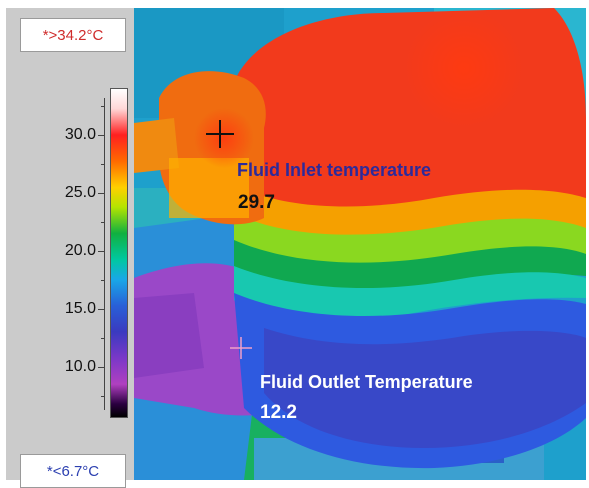 This screenshot has width=589, height=488. I want to click on scale-tick-label: 10.0, so click(80, 366).